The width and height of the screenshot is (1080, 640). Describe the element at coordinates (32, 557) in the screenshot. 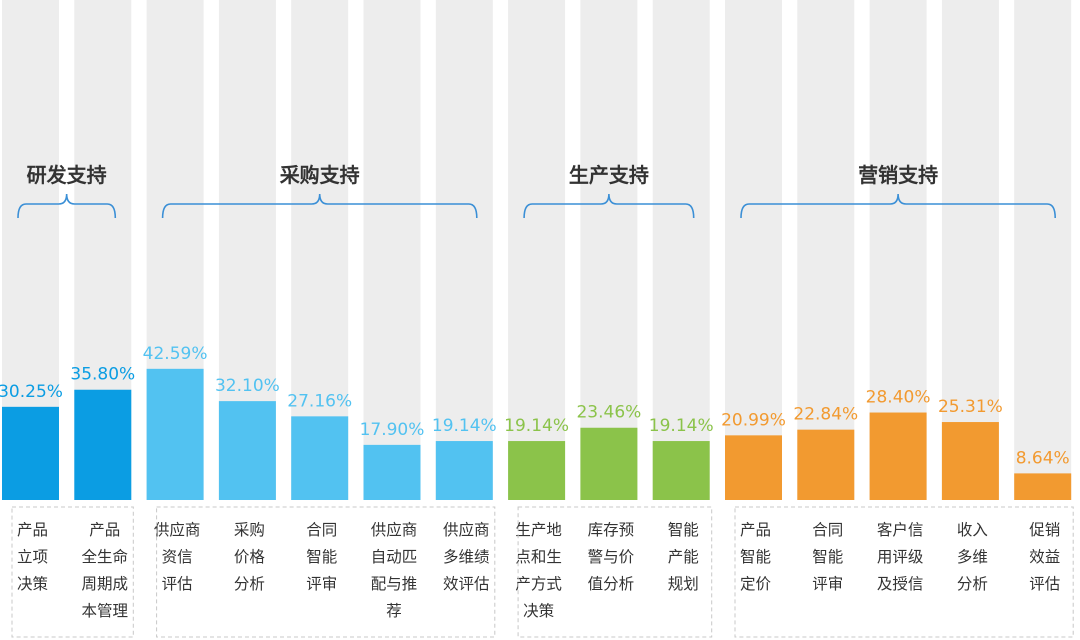

I see `category-label-line: 立项` at that location.